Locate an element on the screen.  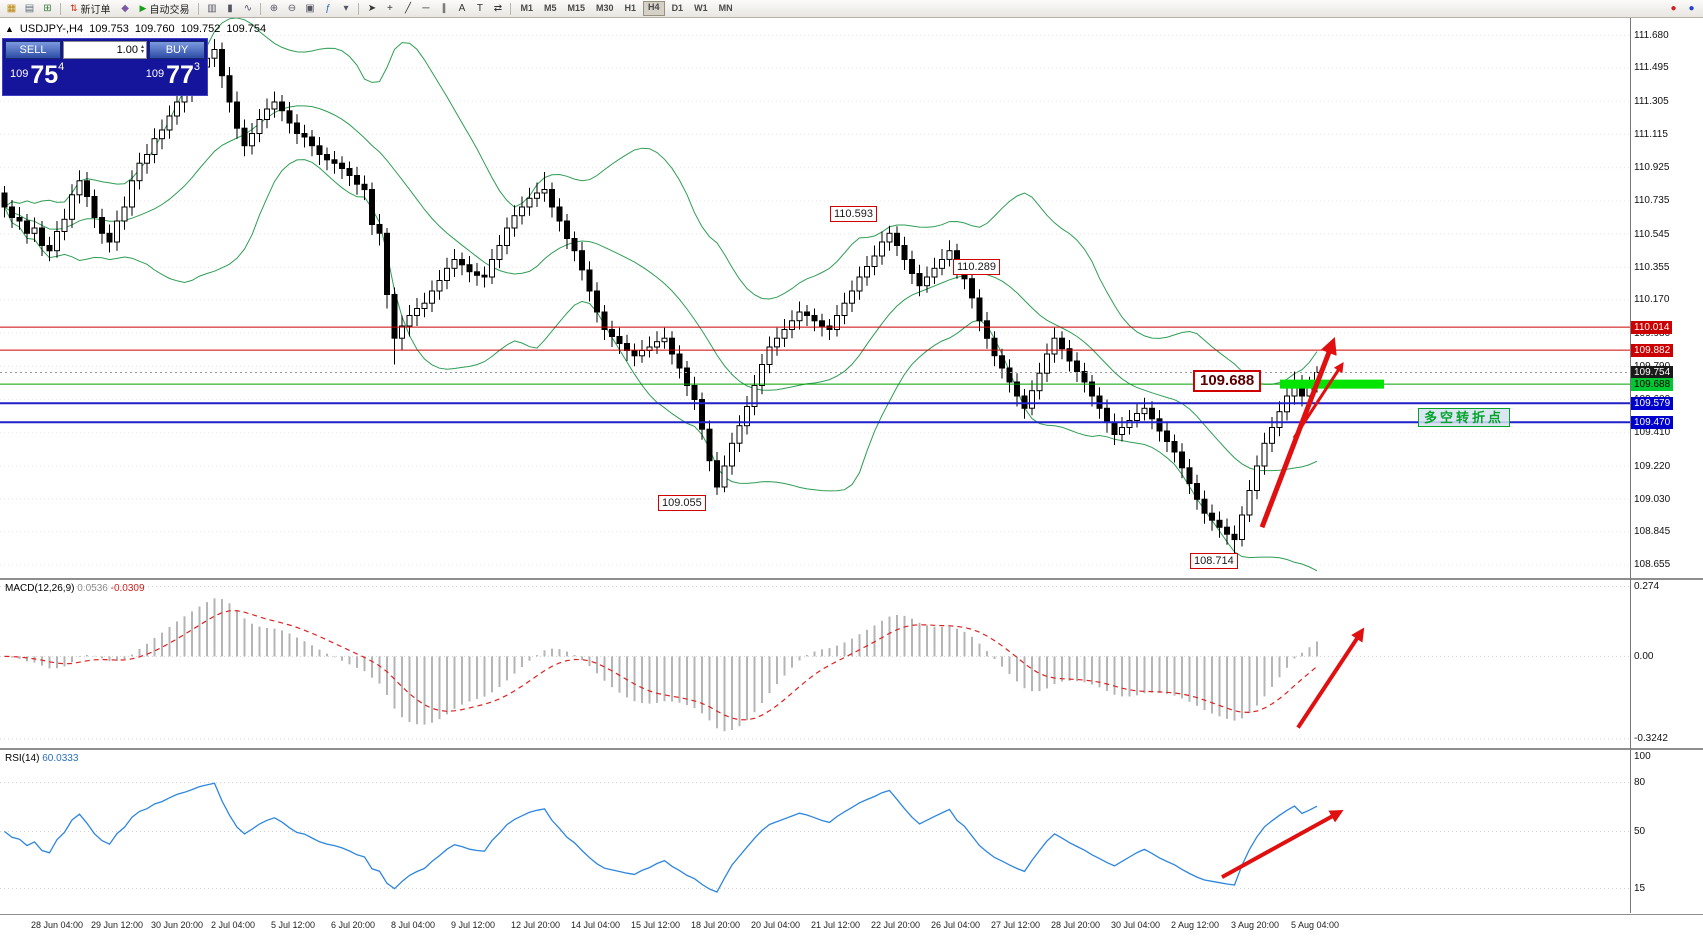
chart-symbol-icon: ▲ is located at coordinates (9, 29).